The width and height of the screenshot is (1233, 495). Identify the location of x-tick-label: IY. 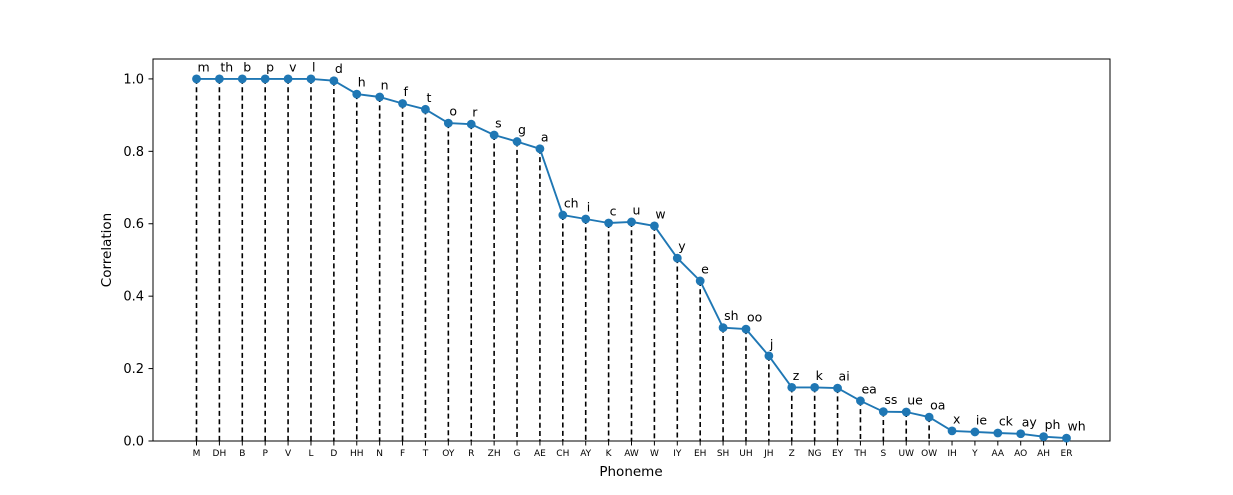
(677, 454).